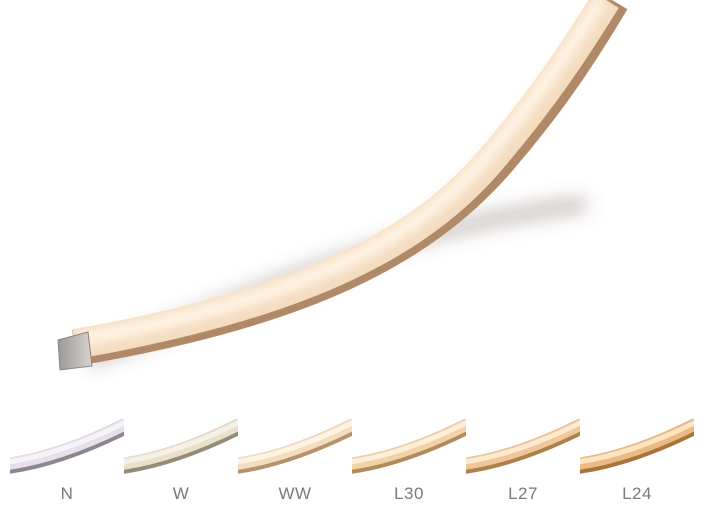  What do you see at coordinates (181, 446) in the screenshot?
I see `swatch-w-strip` at bounding box center [181, 446].